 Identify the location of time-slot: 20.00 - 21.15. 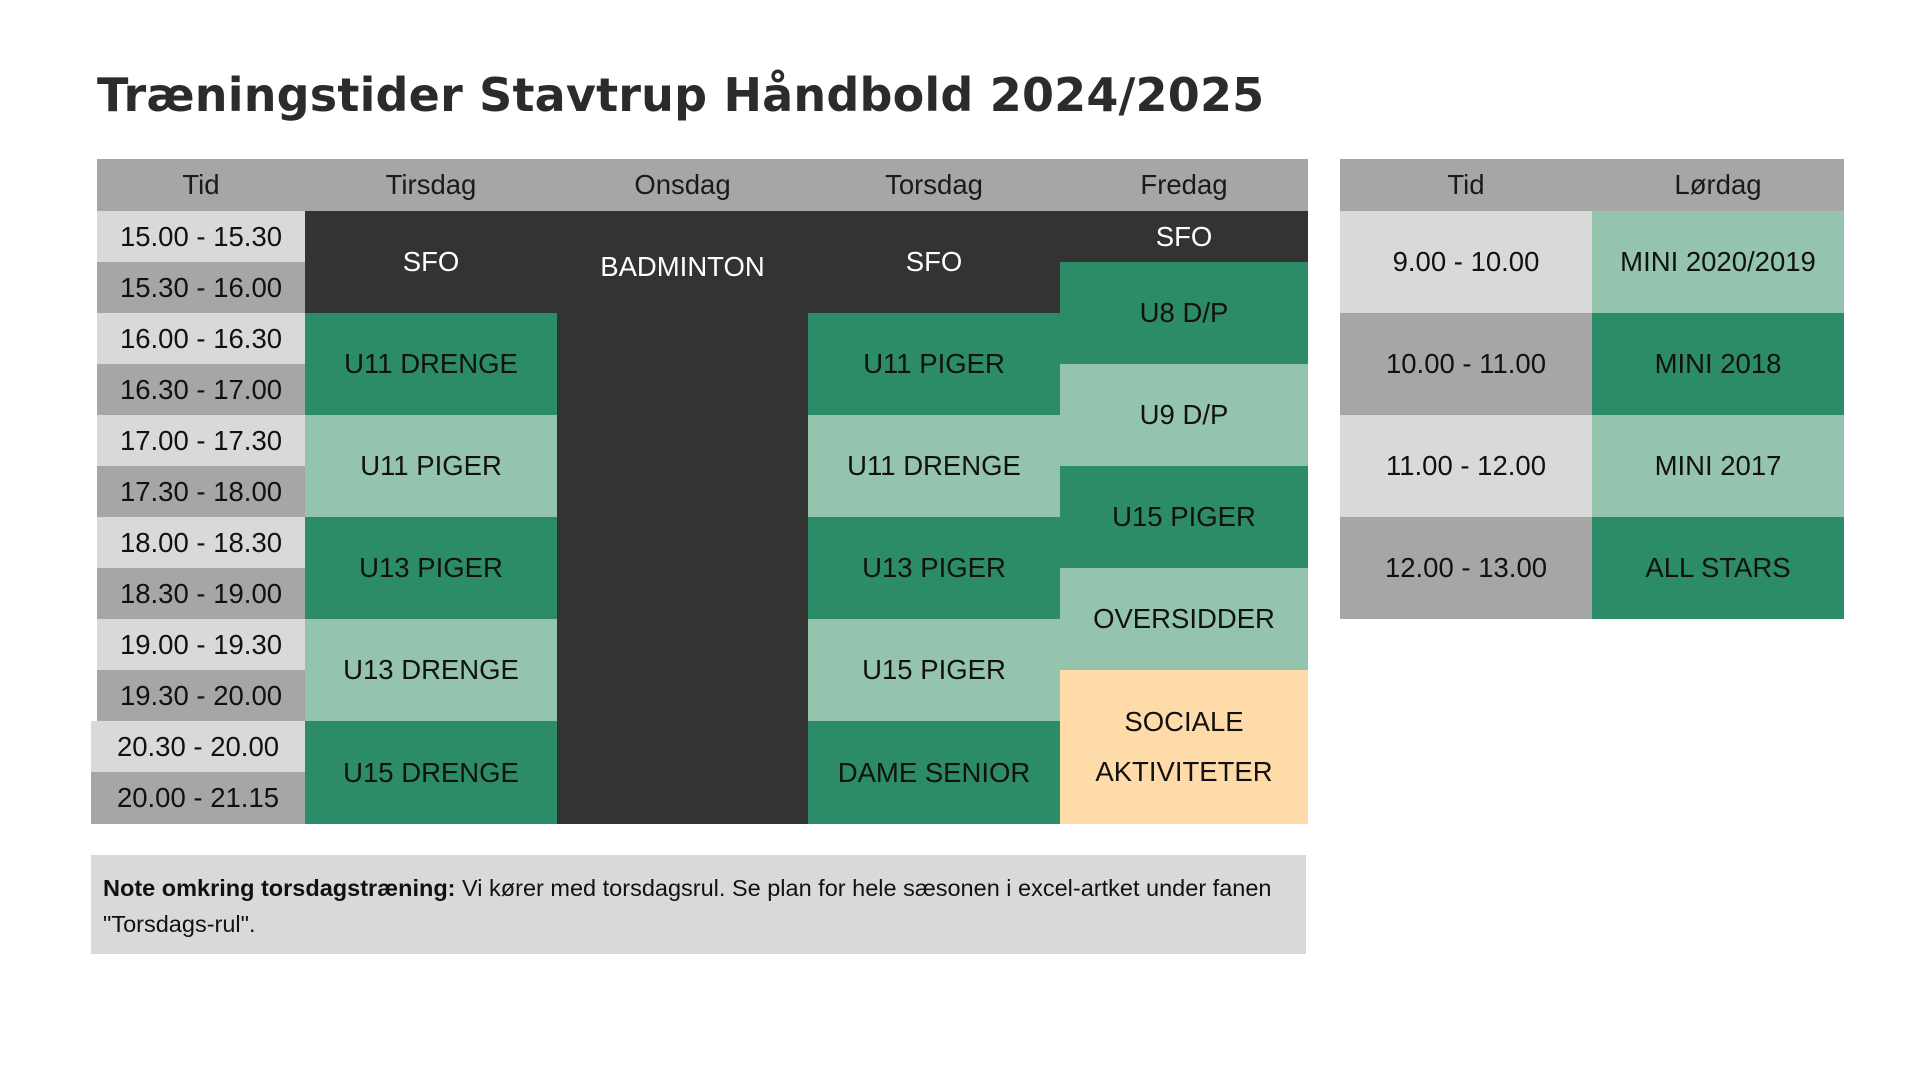
(198, 798).